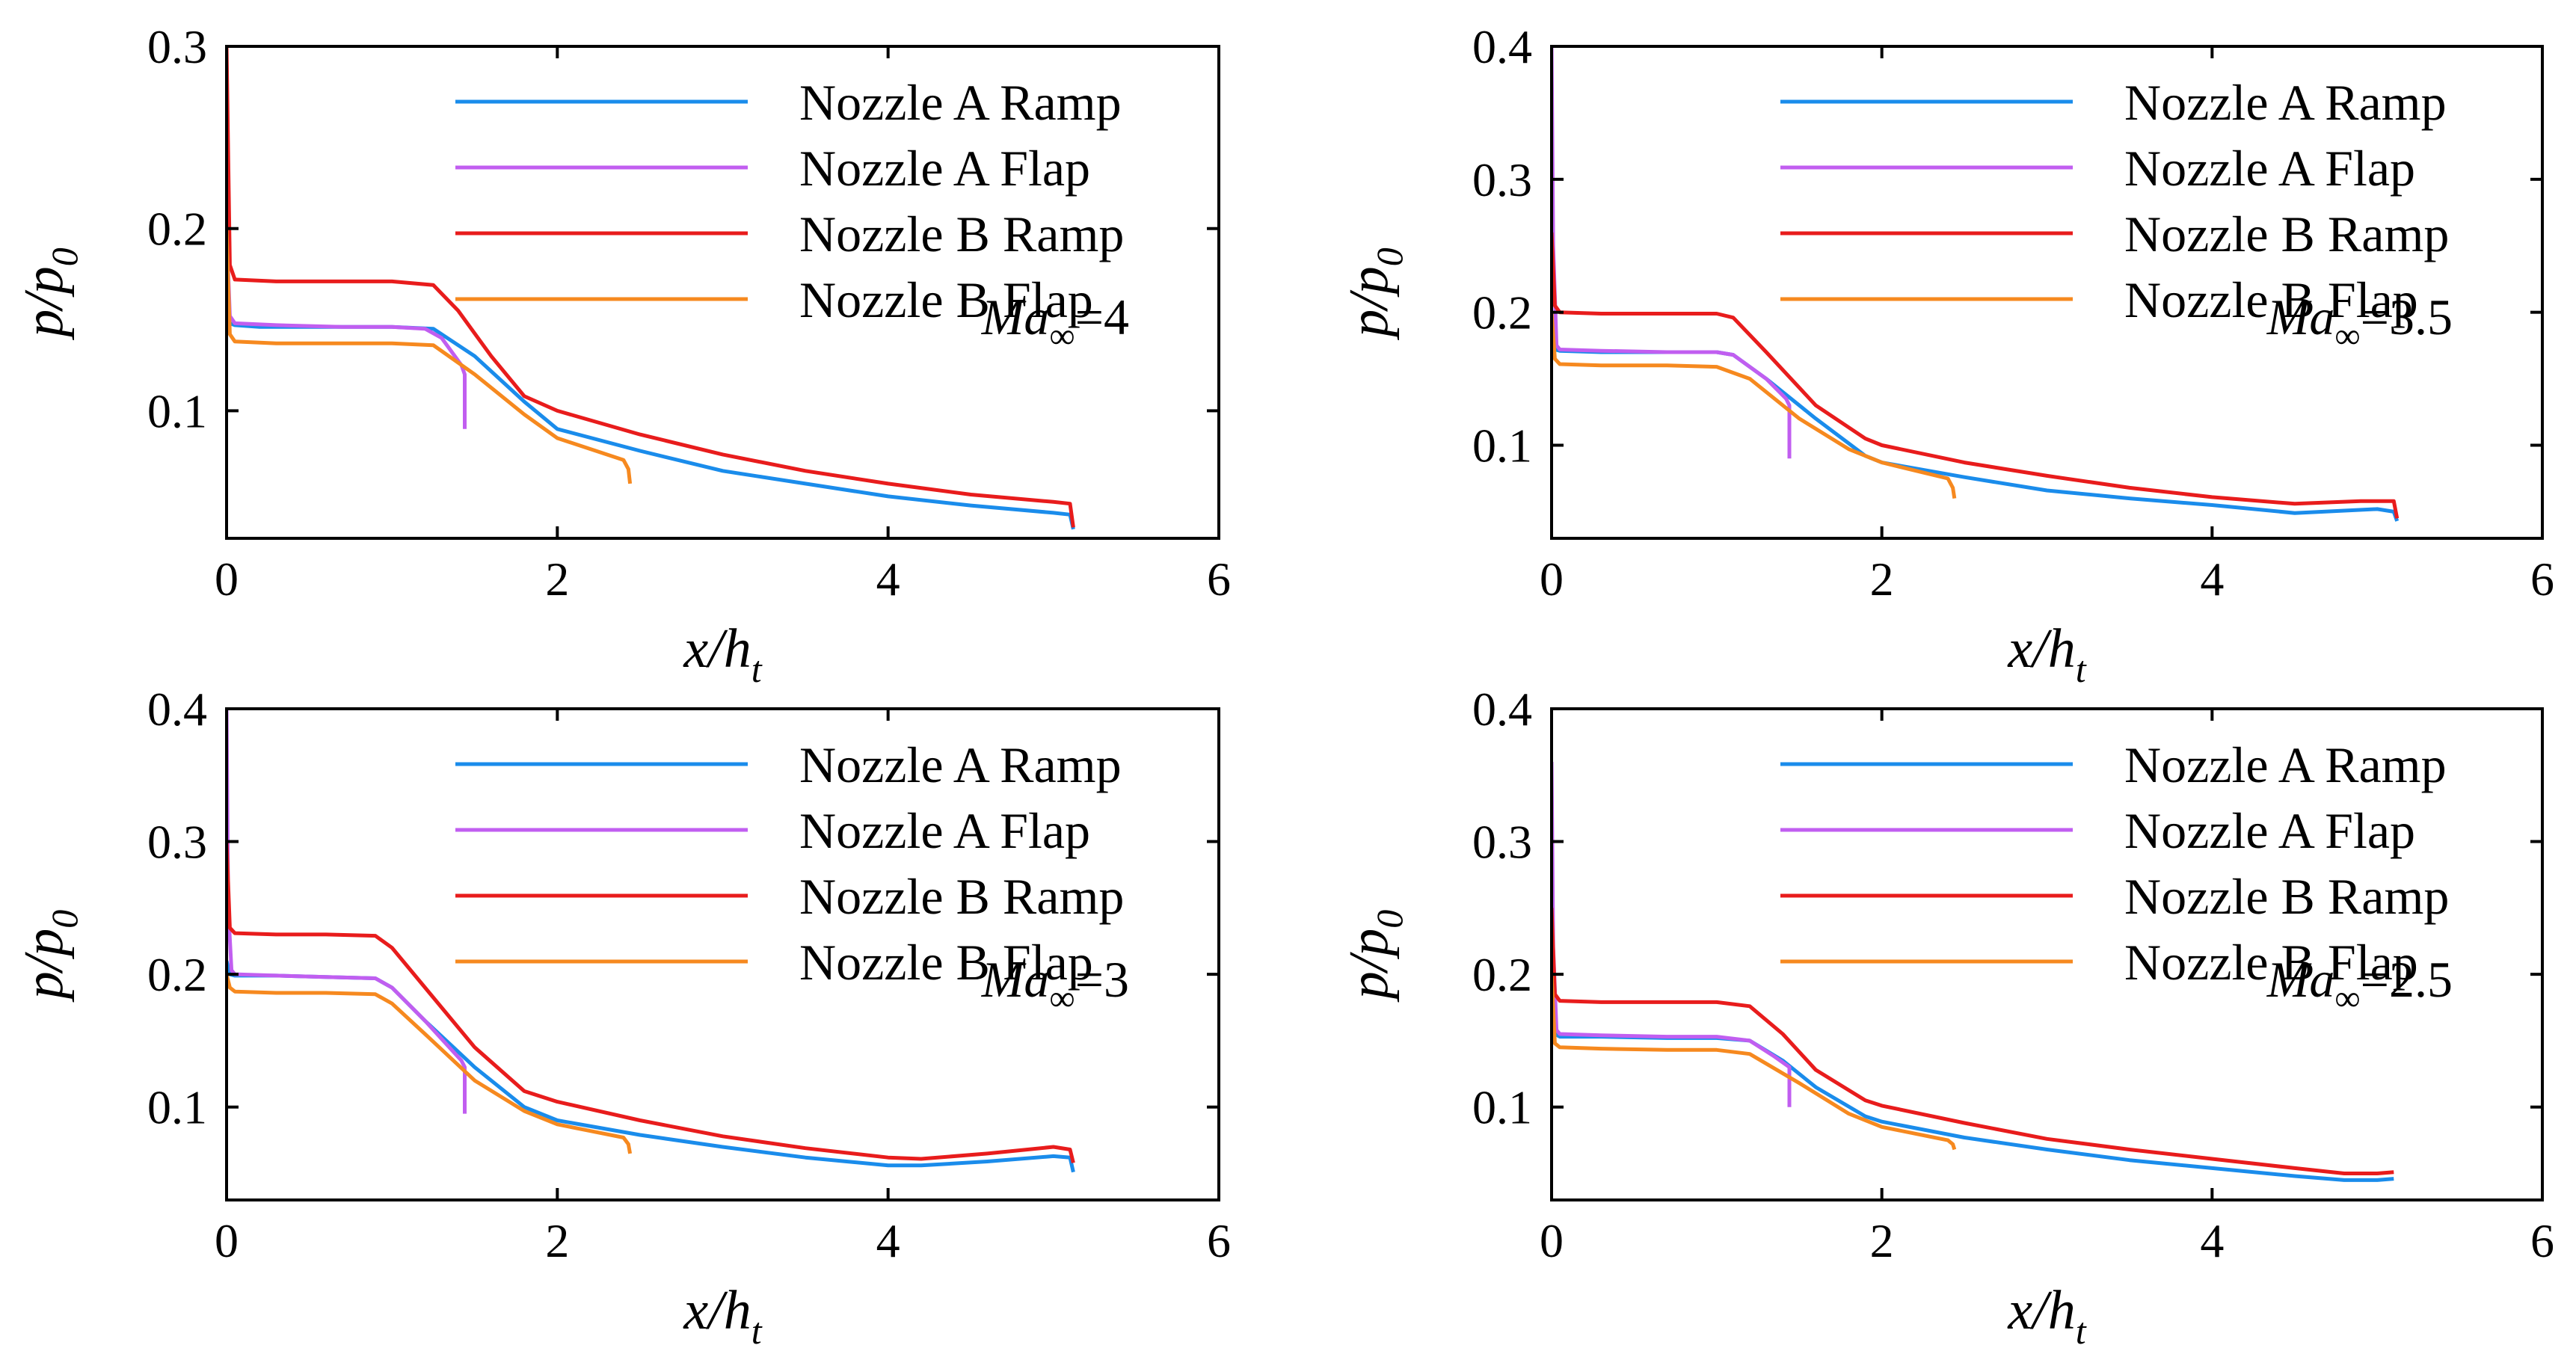 The height and width of the screenshot is (1354, 2576). Describe the element at coordinates (2359, 322) in the screenshot. I see `mach-annotation: Ma∞=3.5` at that location.